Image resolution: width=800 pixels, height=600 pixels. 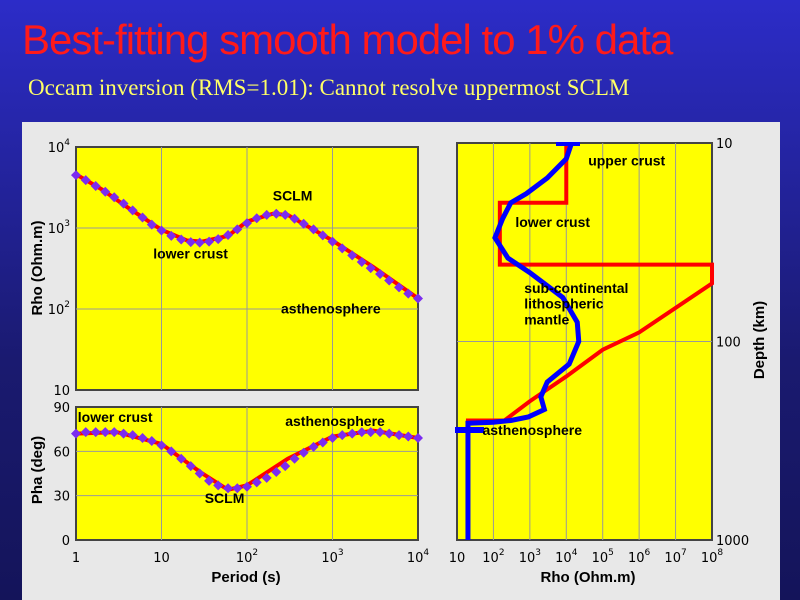 What do you see at coordinates (37, 470) in the screenshot?
I see `axis-label: Pha (deg)` at bounding box center [37, 470].